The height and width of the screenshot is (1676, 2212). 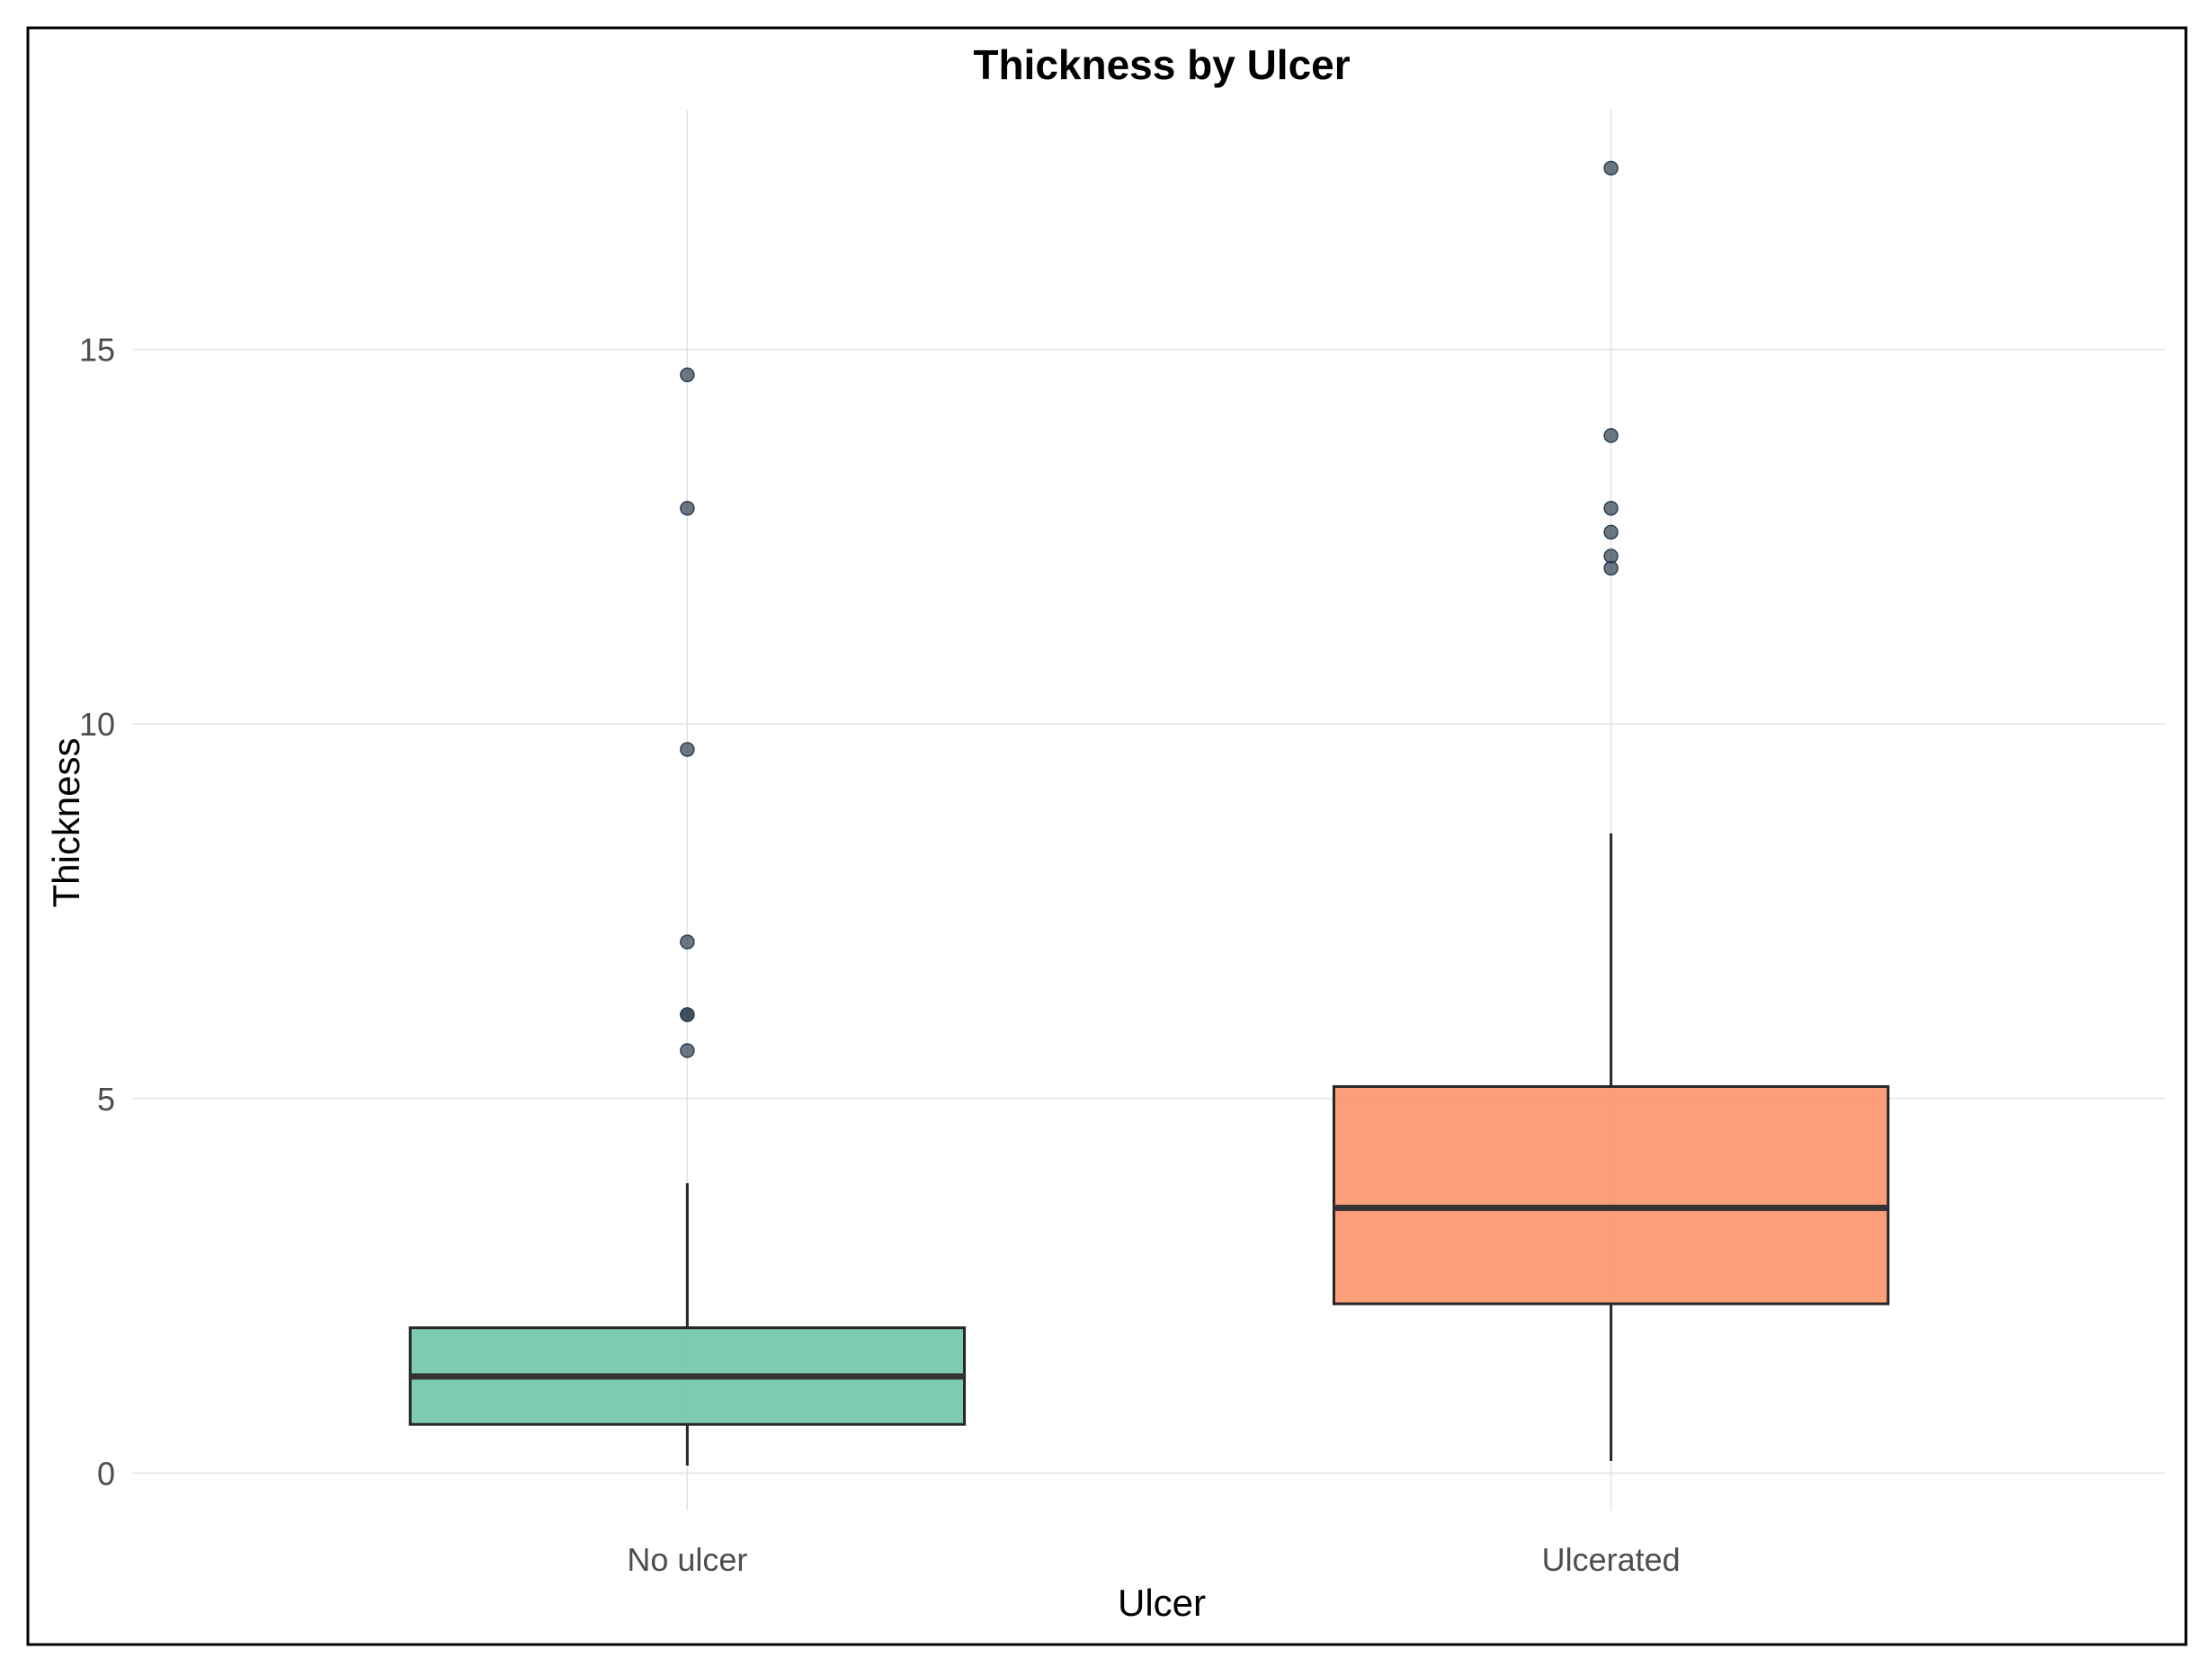 I want to click on y-tick-label-0: 0, so click(x=106, y=1473).